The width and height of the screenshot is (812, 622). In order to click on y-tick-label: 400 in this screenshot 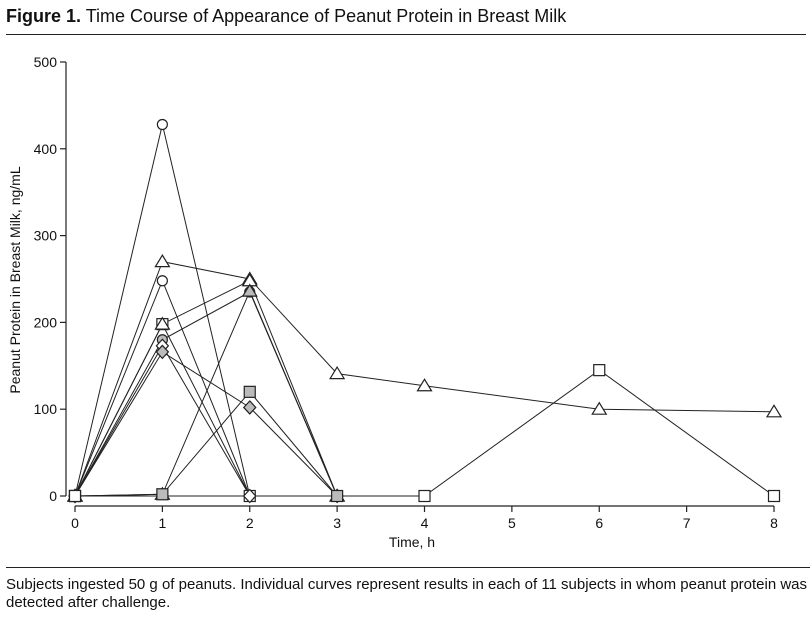, I will do `click(46, 149)`.